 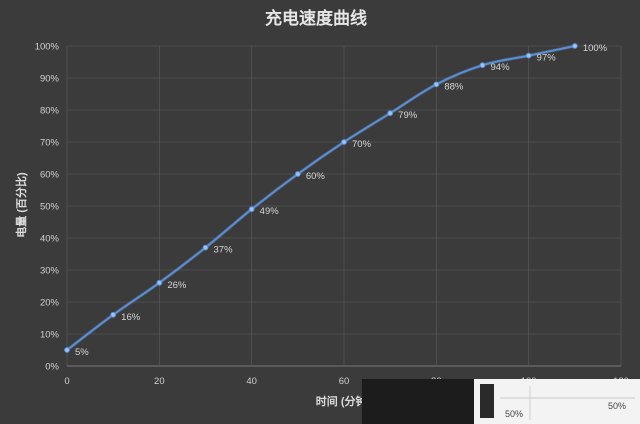 What do you see at coordinates (159, 381) in the screenshot?
I see `x-tick-label: 20` at bounding box center [159, 381].